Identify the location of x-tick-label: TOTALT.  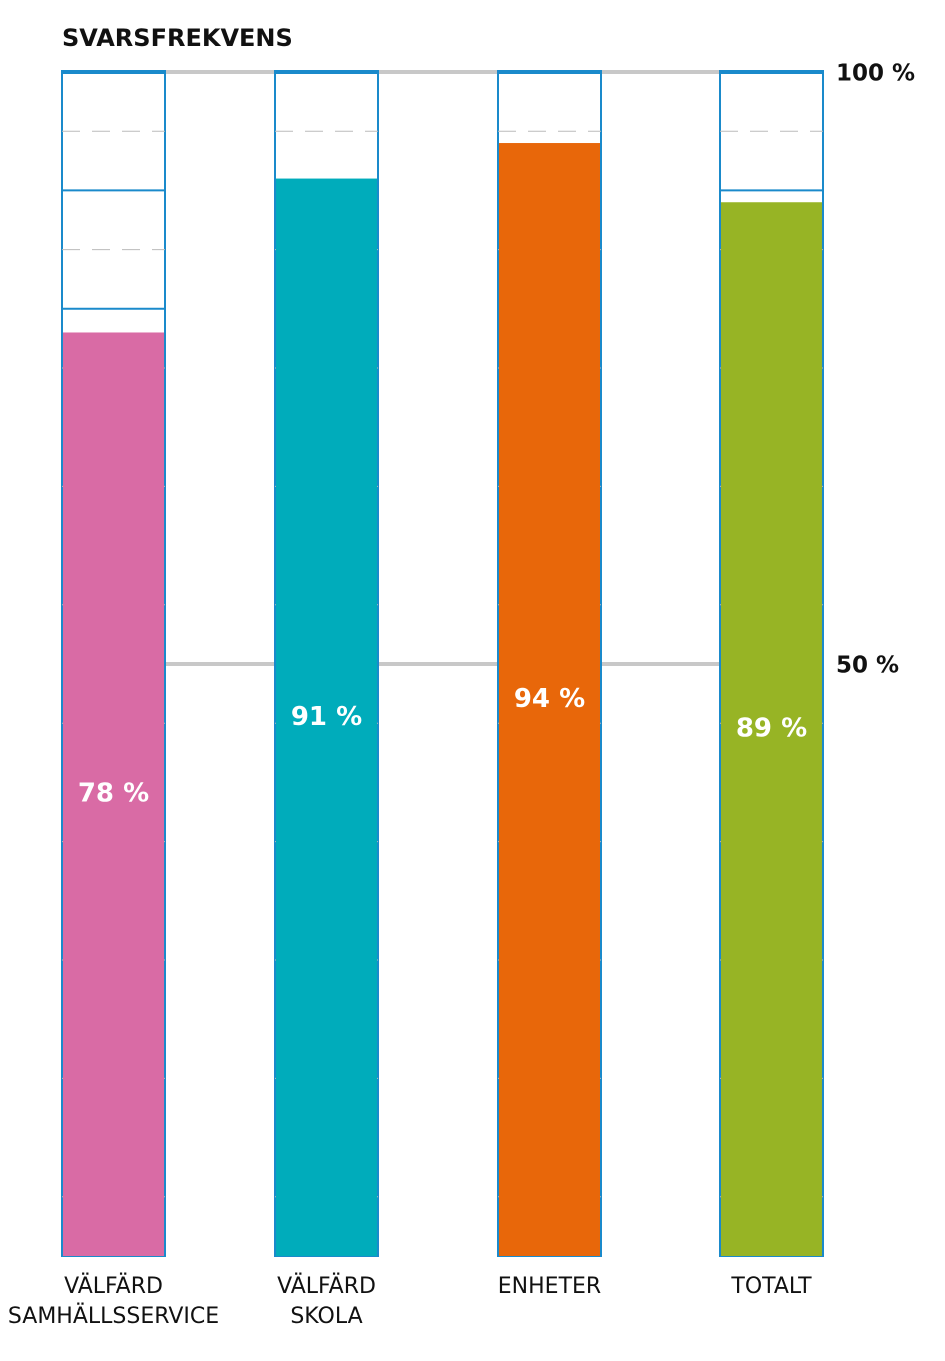
(772, 1287).